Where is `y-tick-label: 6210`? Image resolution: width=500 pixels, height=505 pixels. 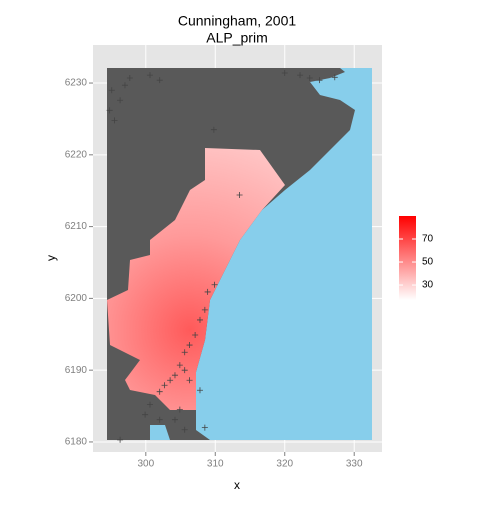
y-tick-label: 6210 is located at coordinates (76, 226).